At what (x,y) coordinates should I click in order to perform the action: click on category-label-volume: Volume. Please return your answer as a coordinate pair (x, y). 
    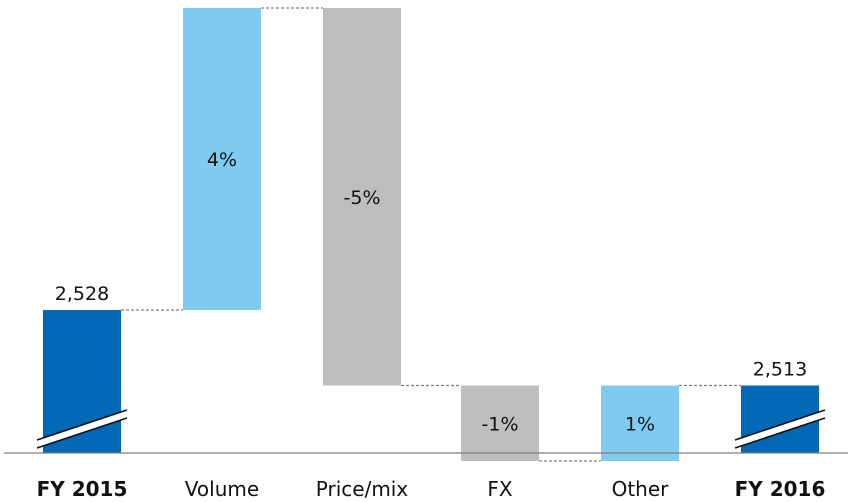
    Looking at the image, I should click on (222, 489).